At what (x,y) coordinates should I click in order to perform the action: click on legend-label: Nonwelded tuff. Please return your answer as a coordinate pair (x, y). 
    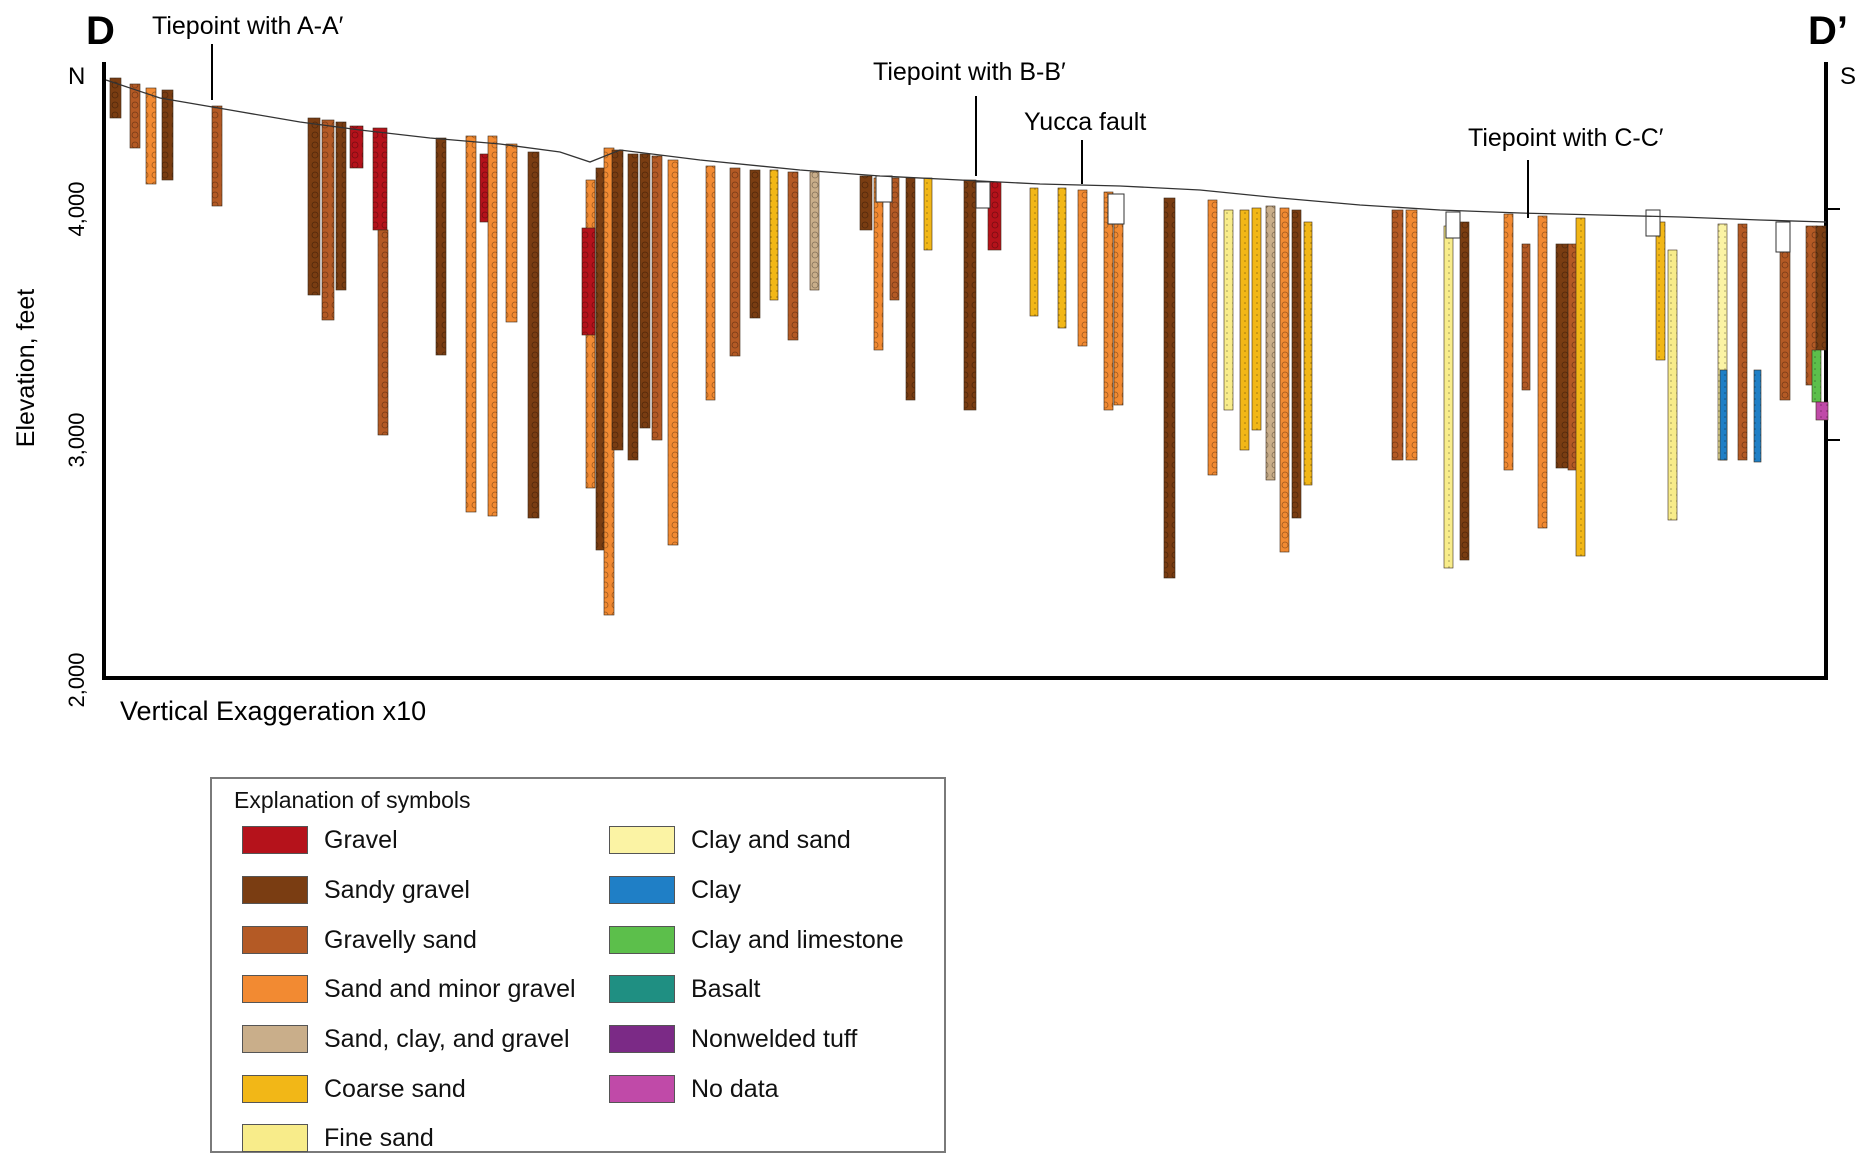
    Looking at the image, I should click on (774, 1038).